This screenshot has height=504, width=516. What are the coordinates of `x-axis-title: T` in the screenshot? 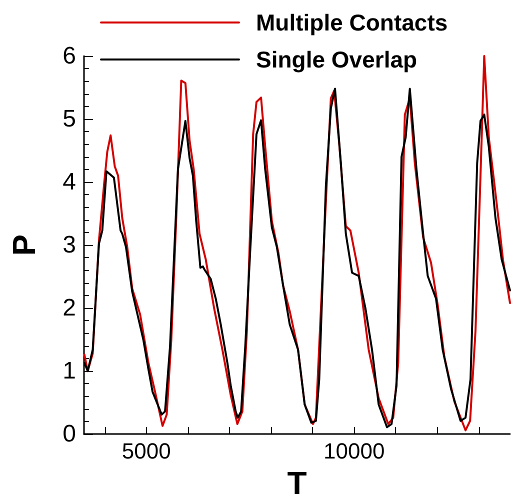 It's located at (297, 483).